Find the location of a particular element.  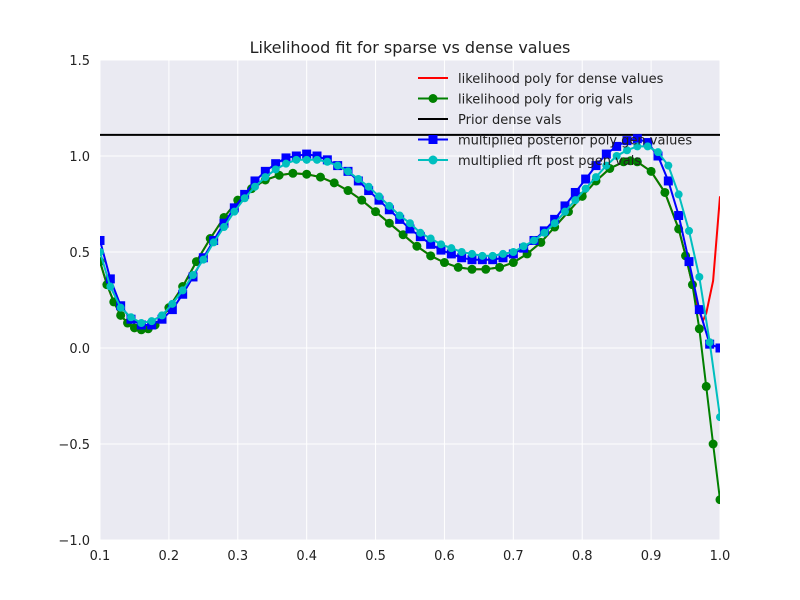

x-tick-label: 0.4 is located at coordinates (306, 556).